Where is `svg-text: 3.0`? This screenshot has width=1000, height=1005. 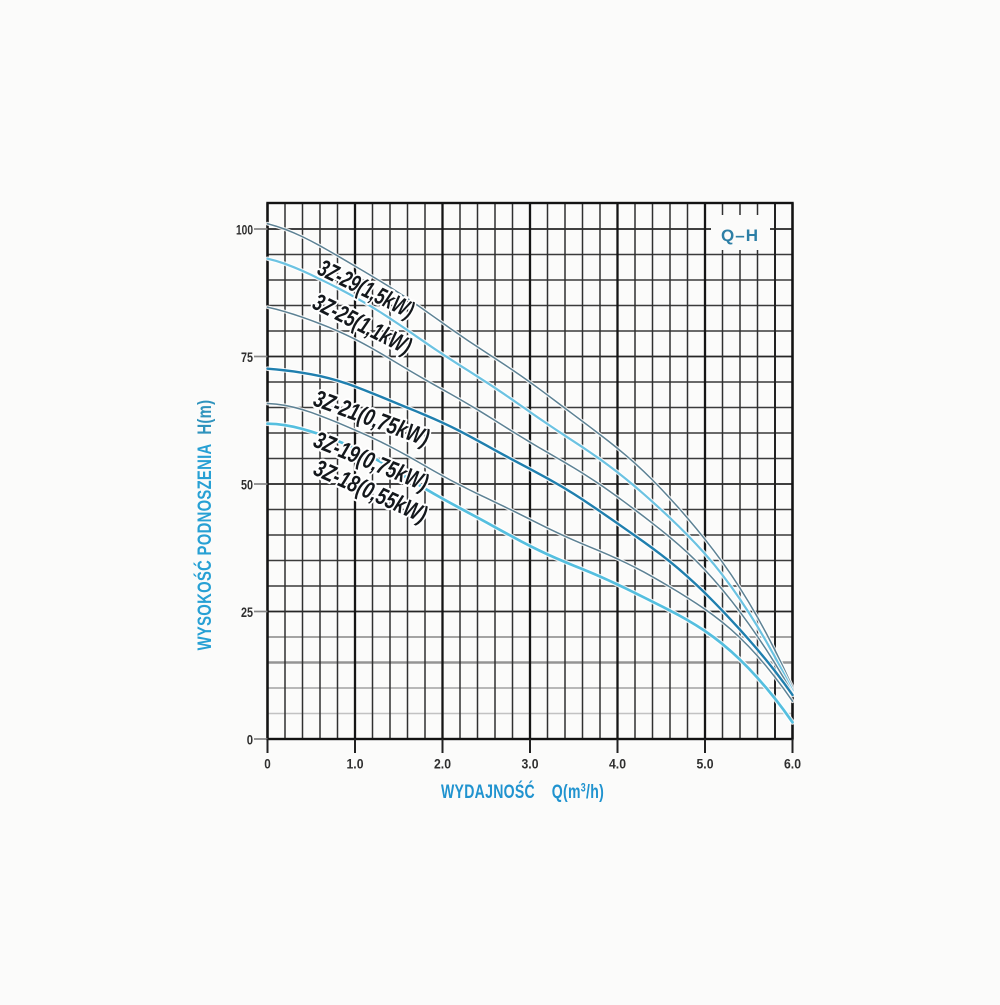 svg-text: 3.0 is located at coordinates (530, 764).